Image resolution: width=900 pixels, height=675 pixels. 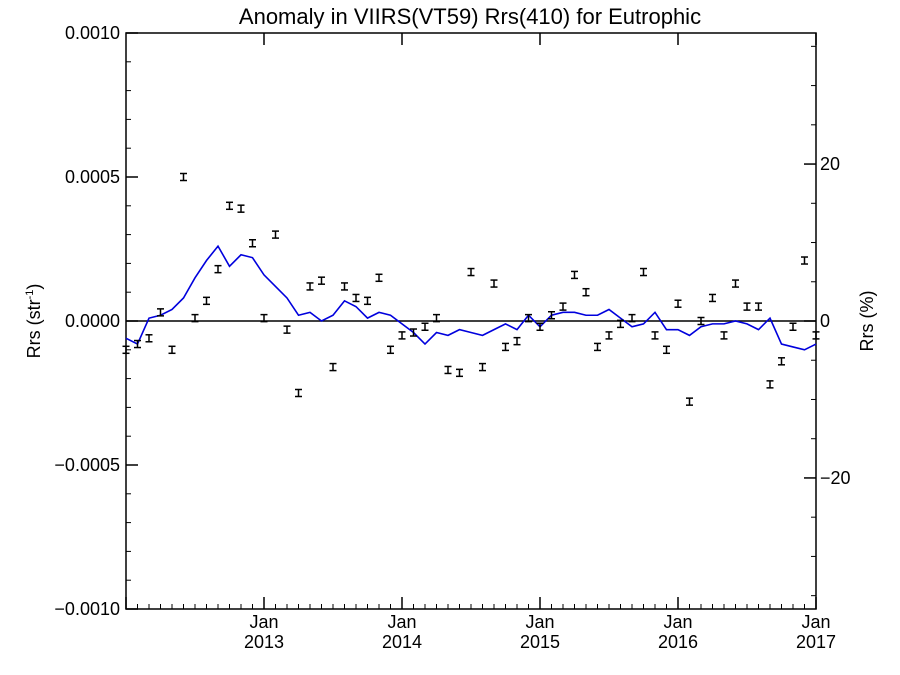 I want to click on x-tick-year: 2017, so click(x=816, y=642).